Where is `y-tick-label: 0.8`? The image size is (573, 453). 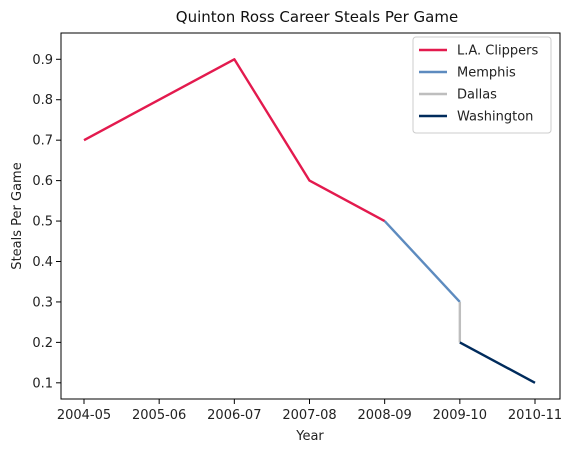 y-tick-label: 0.8 is located at coordinates (42, 100).